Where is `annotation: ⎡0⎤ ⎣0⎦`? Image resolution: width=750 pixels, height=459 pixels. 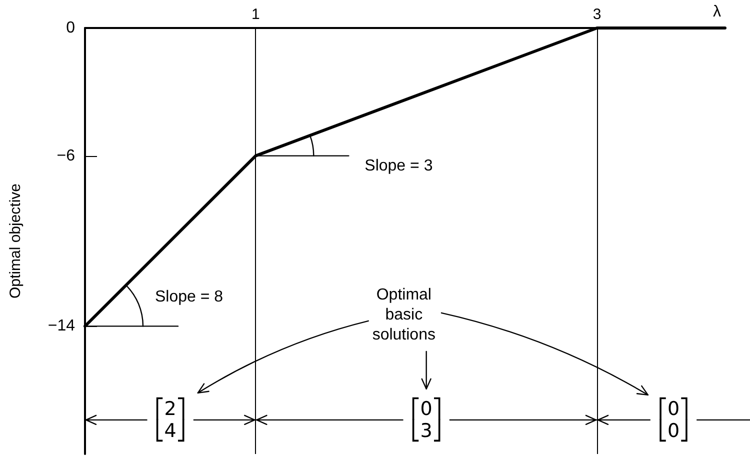
annotation: ⎡0⎤ ⎣0⎦ is located at coordinates (674, 419).